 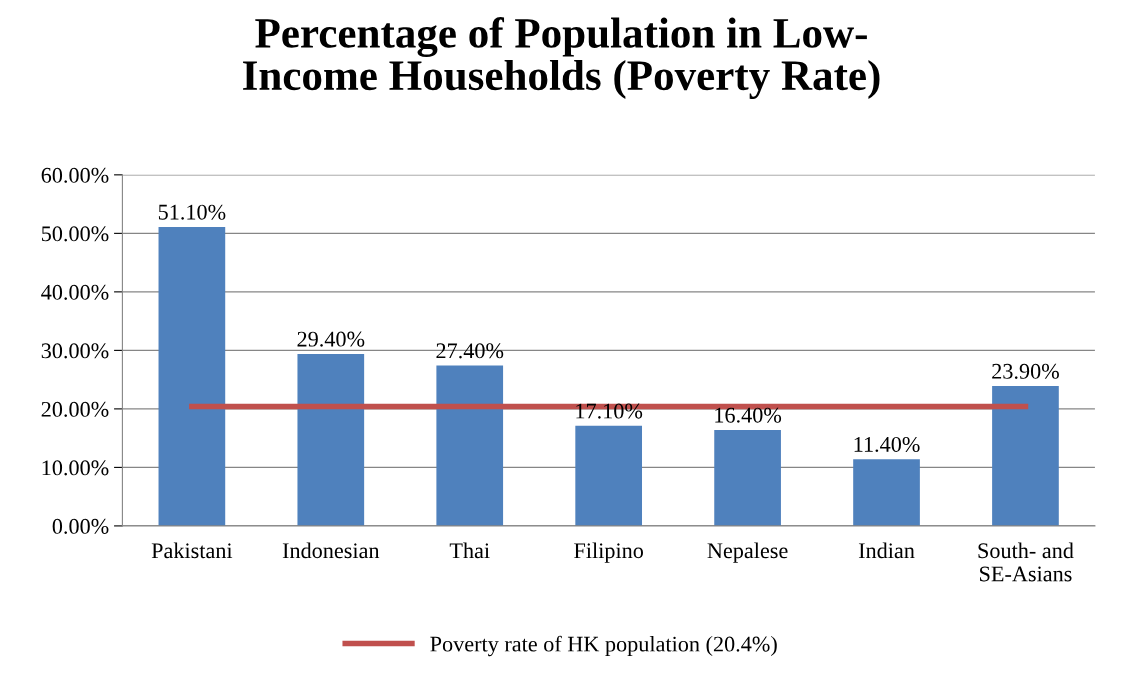 What do you see at coordinates (603, 646) in the screenshot?
I see `legend-label: Poverty rate of HK population (20.4%)` at bounding box center [603, 646].